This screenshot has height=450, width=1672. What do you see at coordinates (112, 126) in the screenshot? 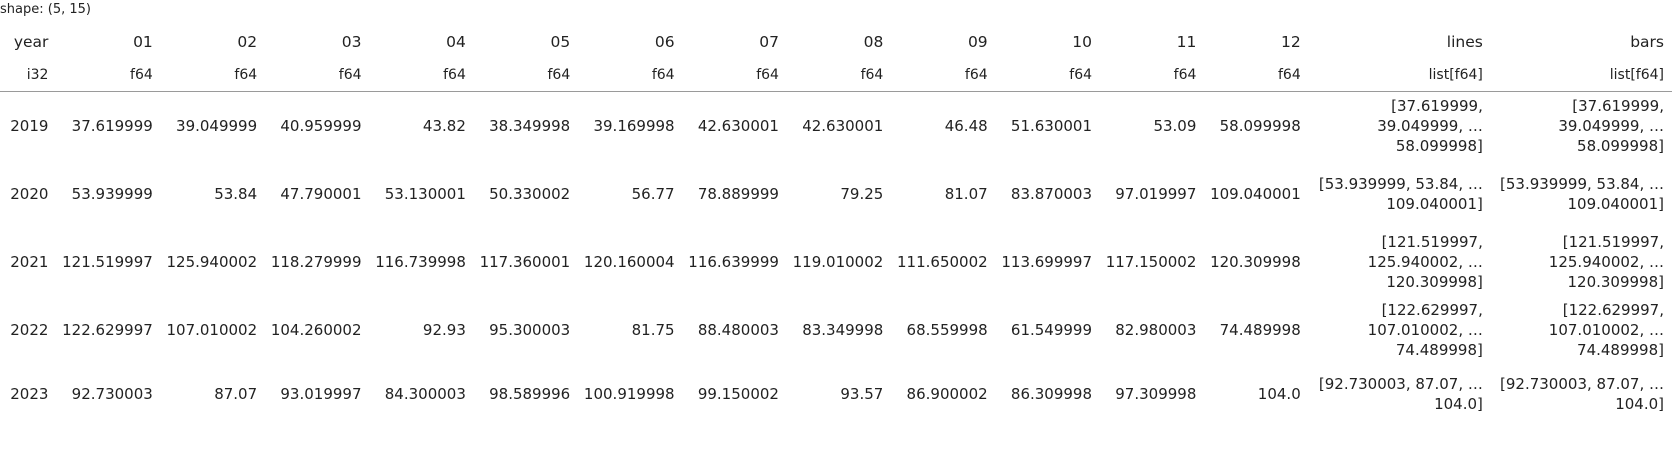
I see `cell-value: 37.619999` at bounding box center [112, 126].